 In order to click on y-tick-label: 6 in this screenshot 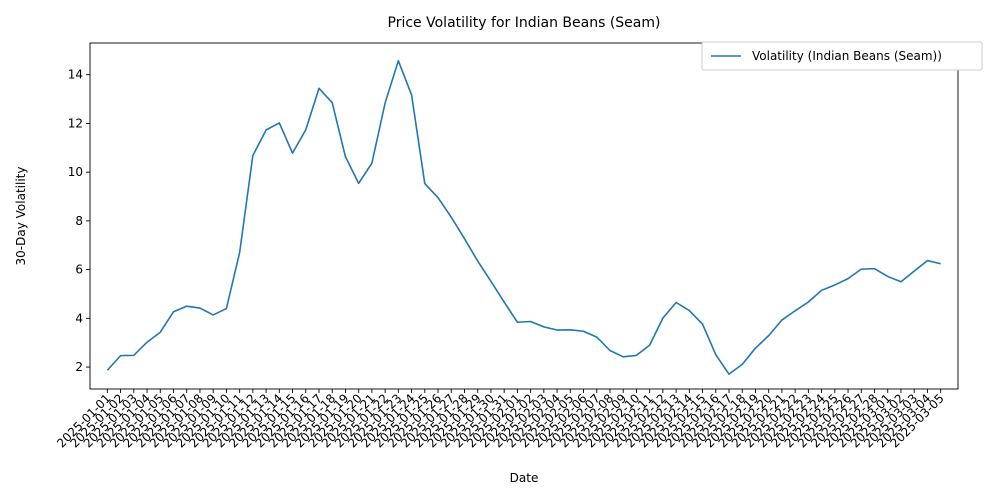, I will do `click(79, 270)`.